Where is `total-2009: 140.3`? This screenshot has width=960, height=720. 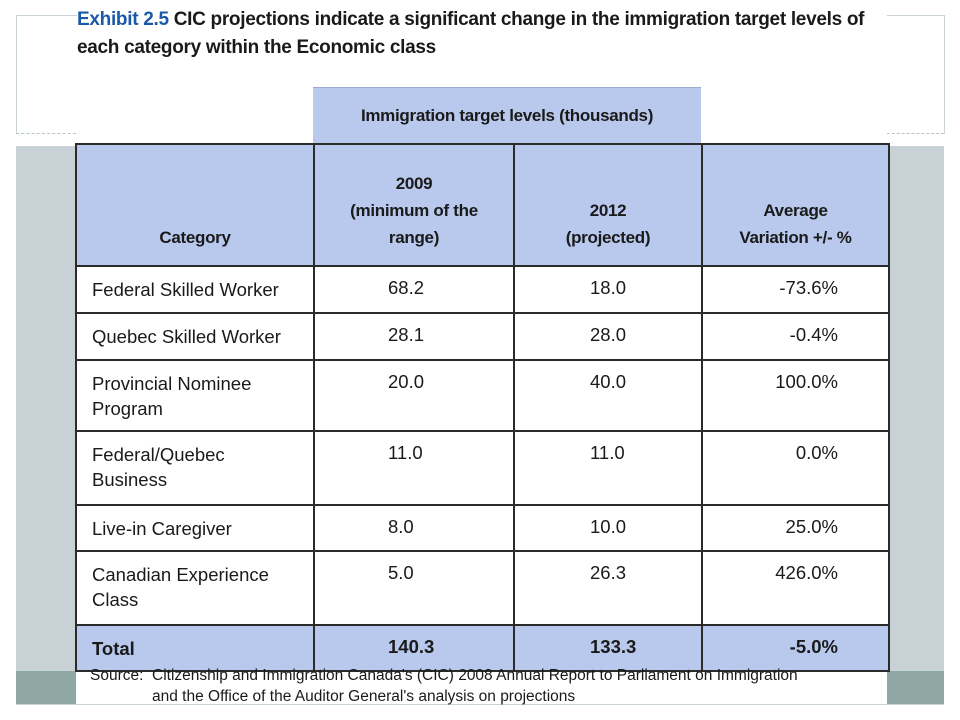 total-2009: 140.3 is located at coordinates (414, 648).